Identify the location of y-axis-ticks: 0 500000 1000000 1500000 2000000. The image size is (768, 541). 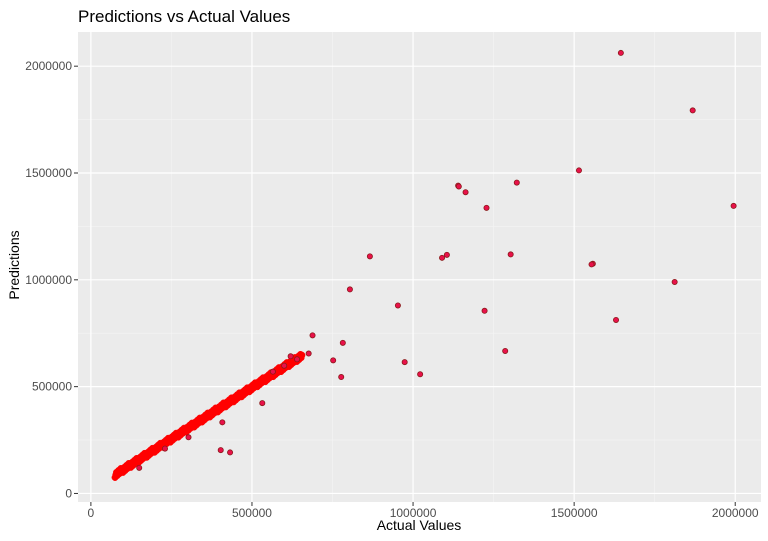
(51, 279).